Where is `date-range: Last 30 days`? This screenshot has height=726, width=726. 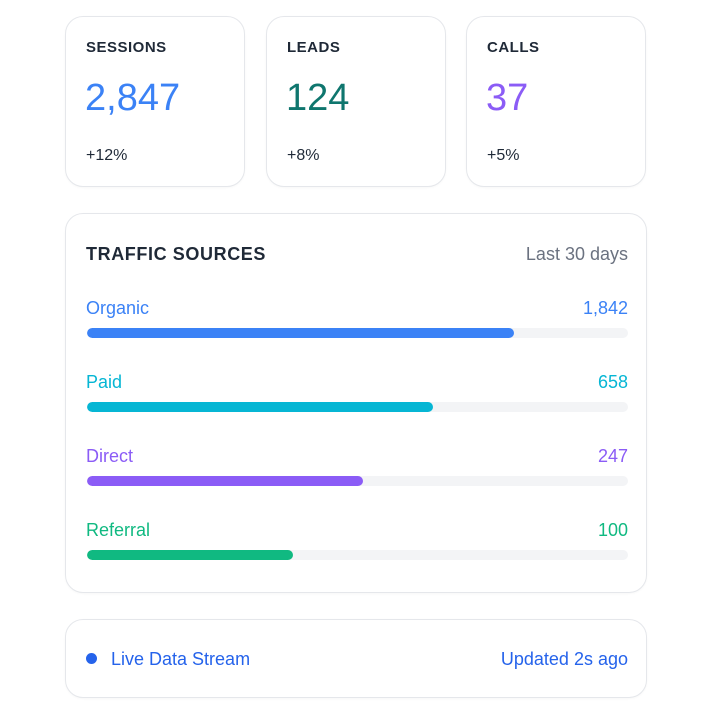 date-range: Last 30 days is located at coordinates (576, 254).